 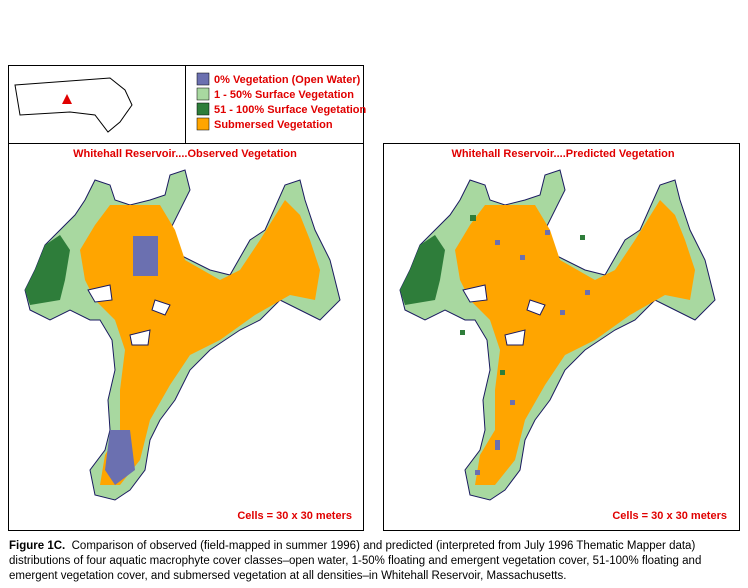 I want to click on site-marker, so click(x=67, y=99).